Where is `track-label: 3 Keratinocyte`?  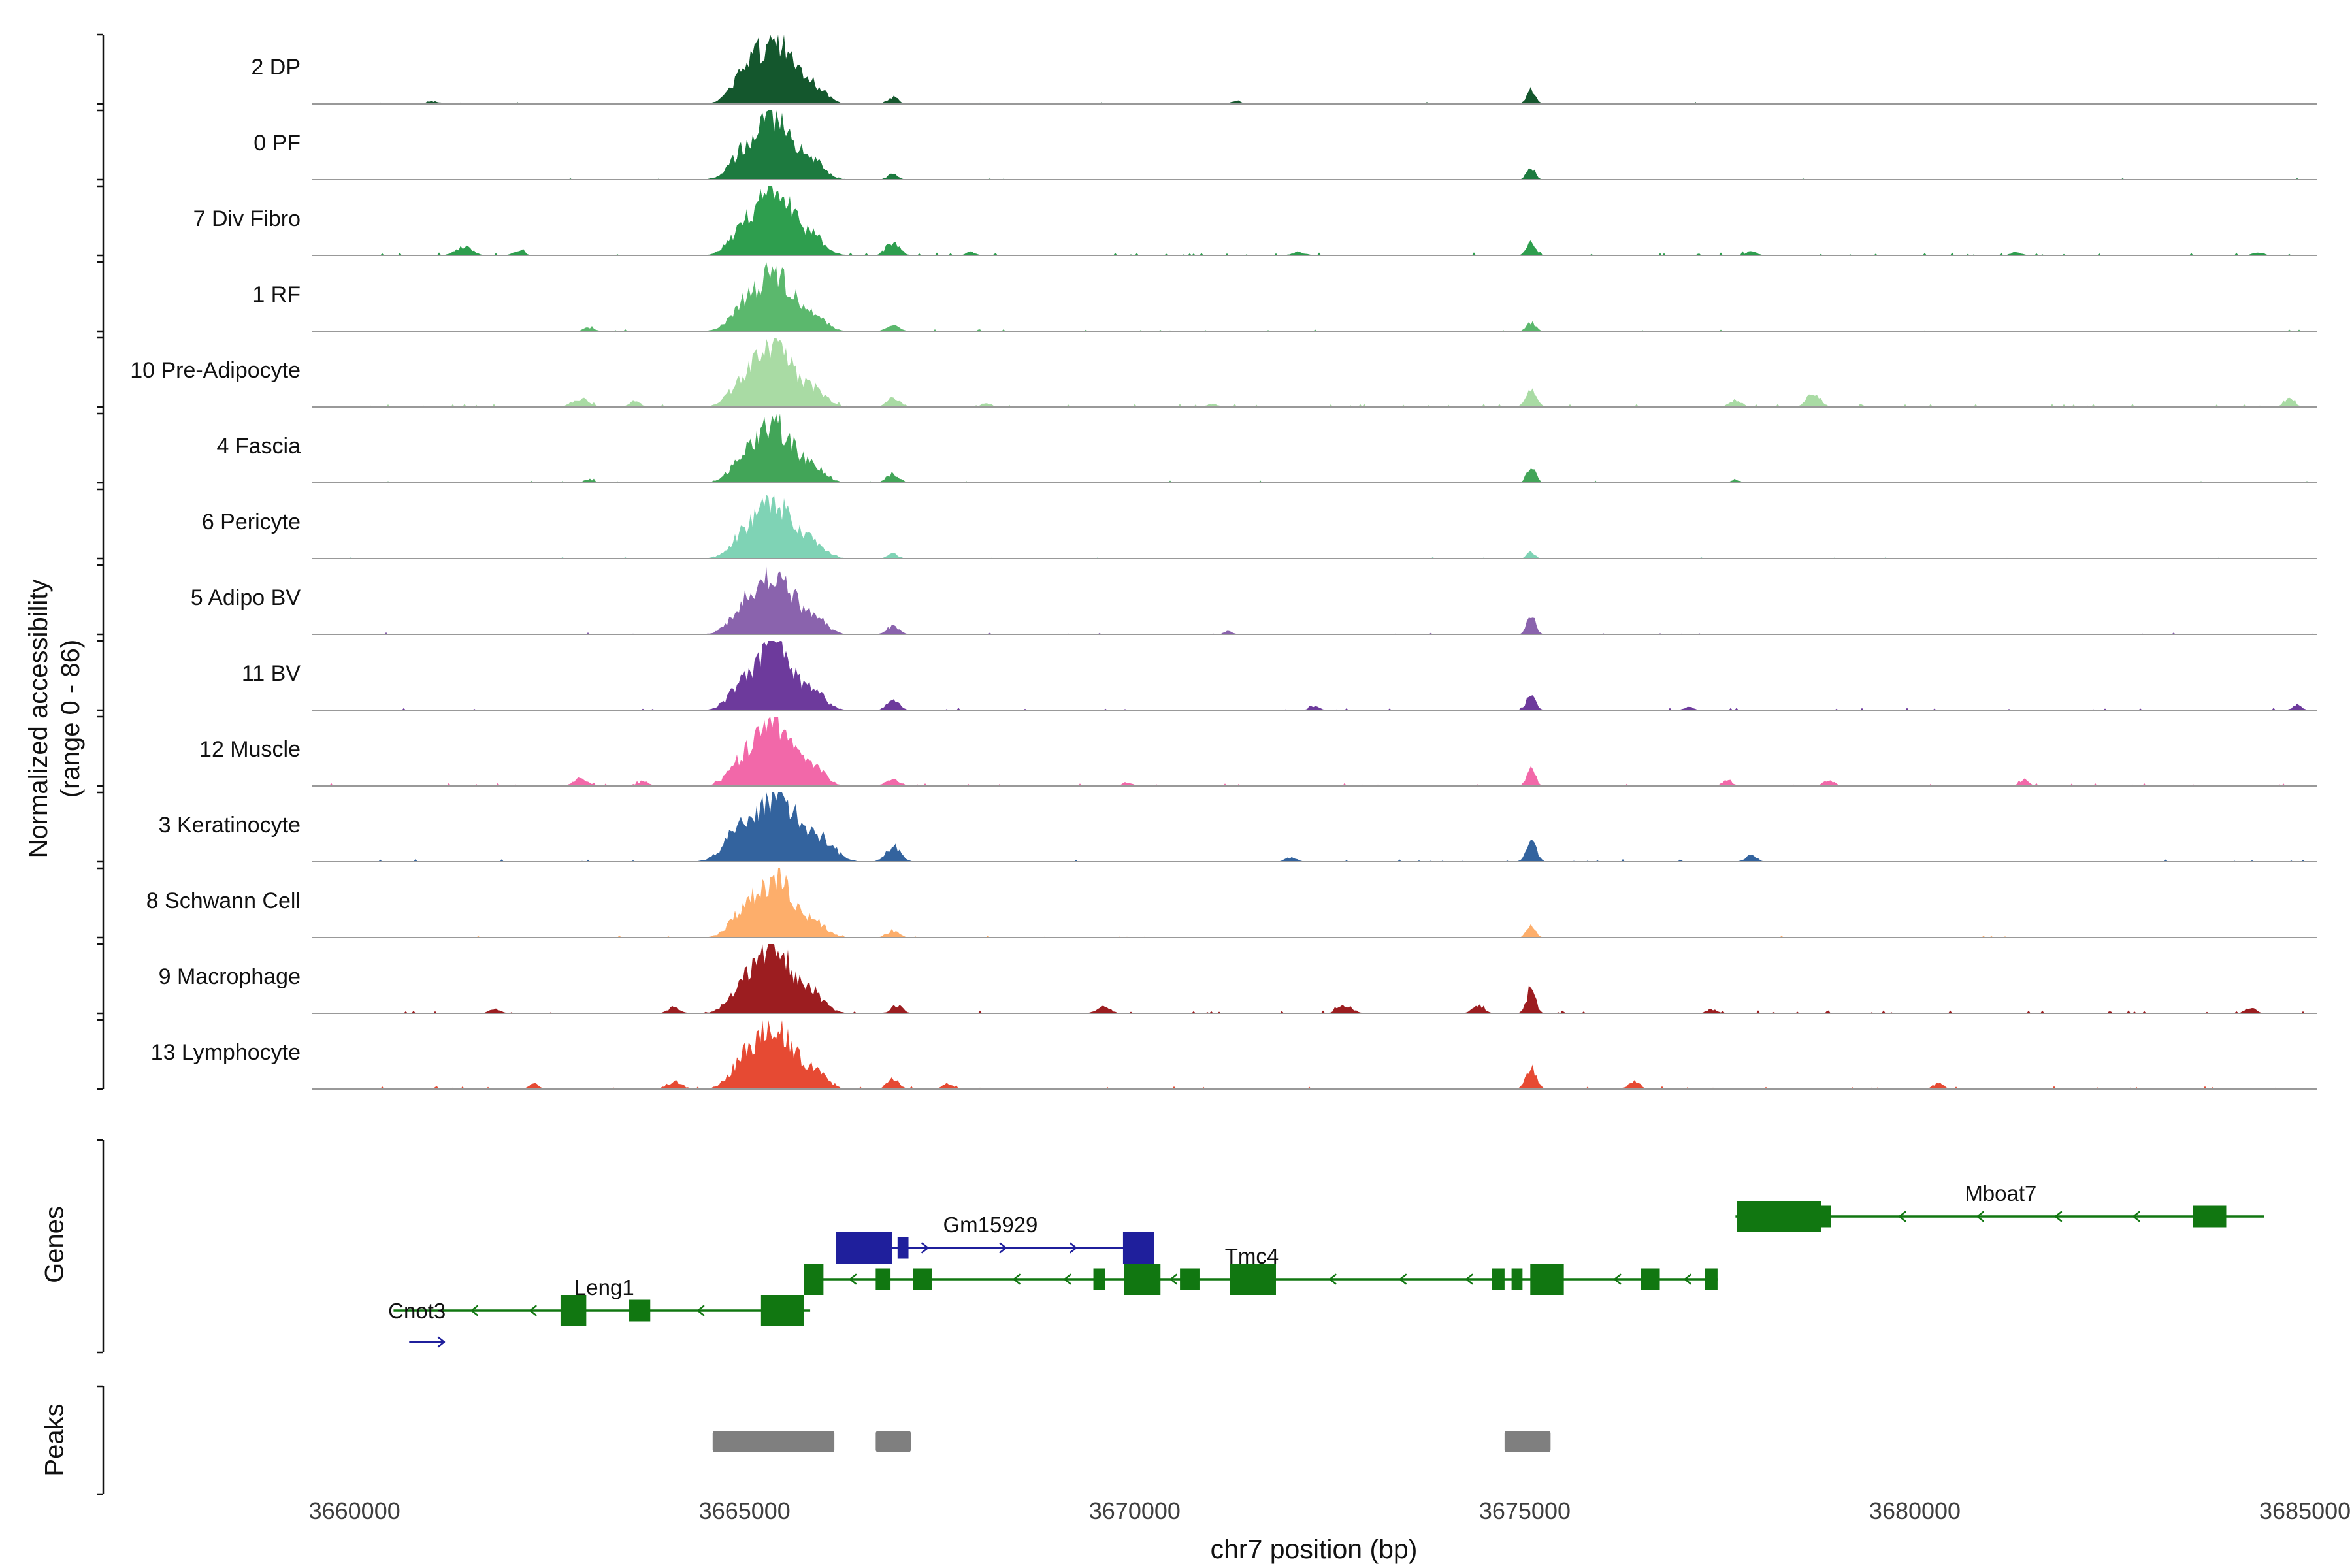 track-label: 3 Keratinocyte is located at coordinates (229, 825).